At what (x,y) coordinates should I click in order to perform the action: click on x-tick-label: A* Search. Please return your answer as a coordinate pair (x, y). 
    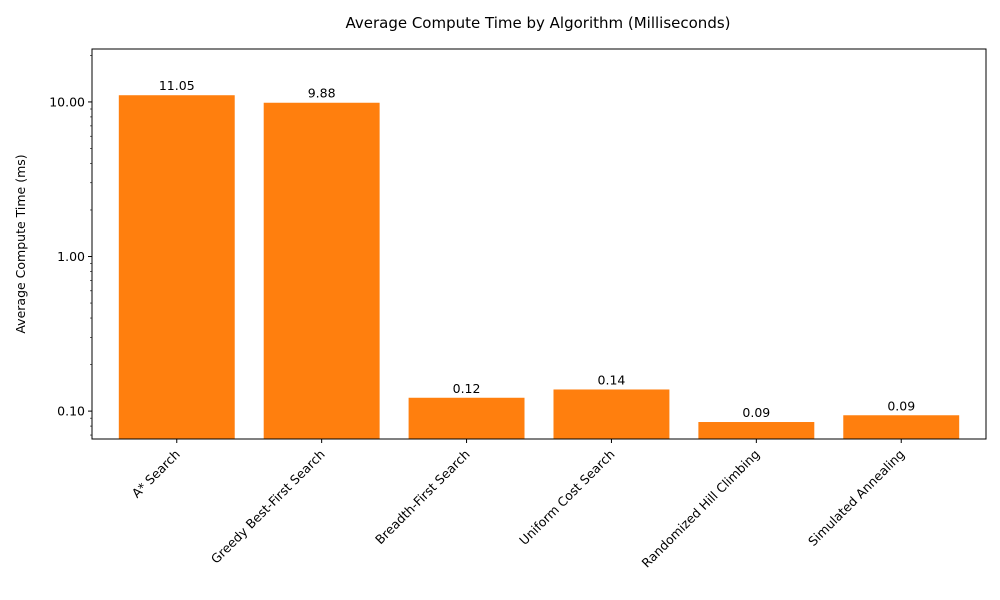
    Looking at the image, I should click on (156, 474).